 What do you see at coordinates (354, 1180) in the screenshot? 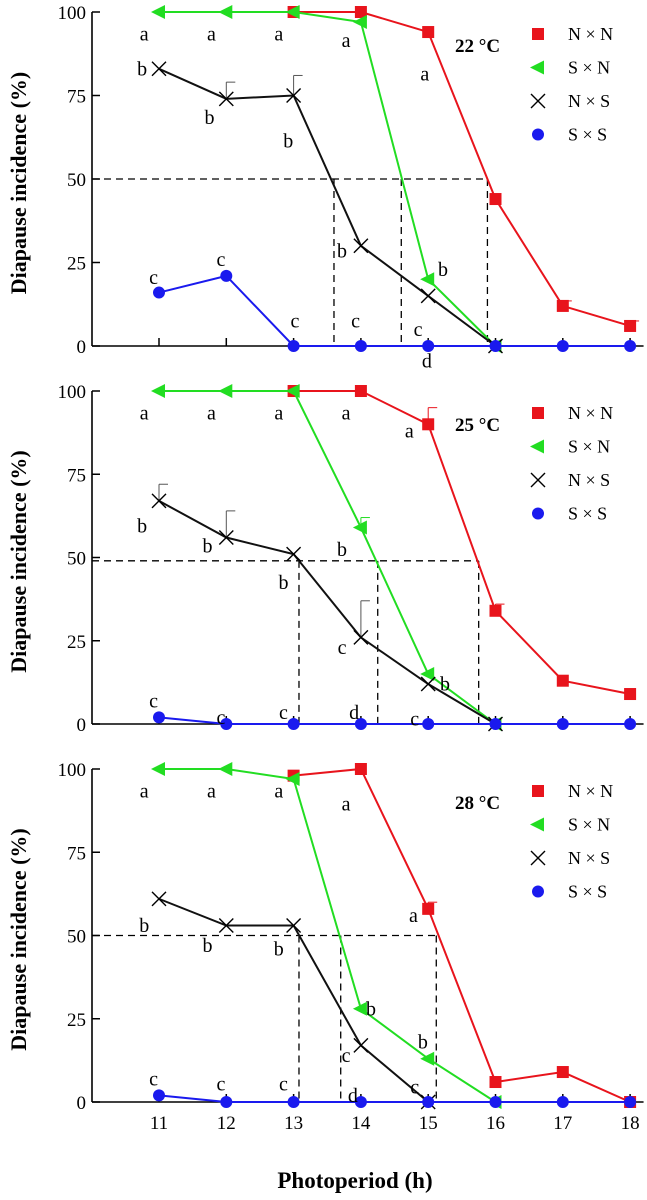
I see `x-axis-label: Photoperiod (h)` at bounding box center [354, 1180].